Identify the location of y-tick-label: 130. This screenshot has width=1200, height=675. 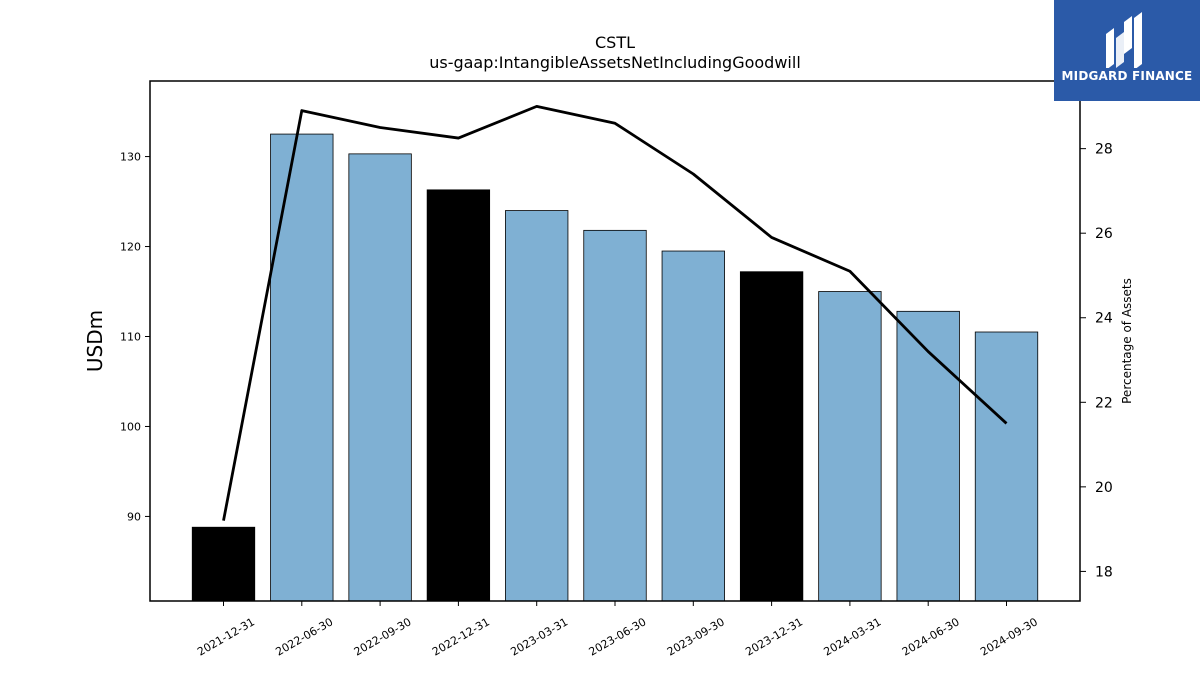
(130, 157).